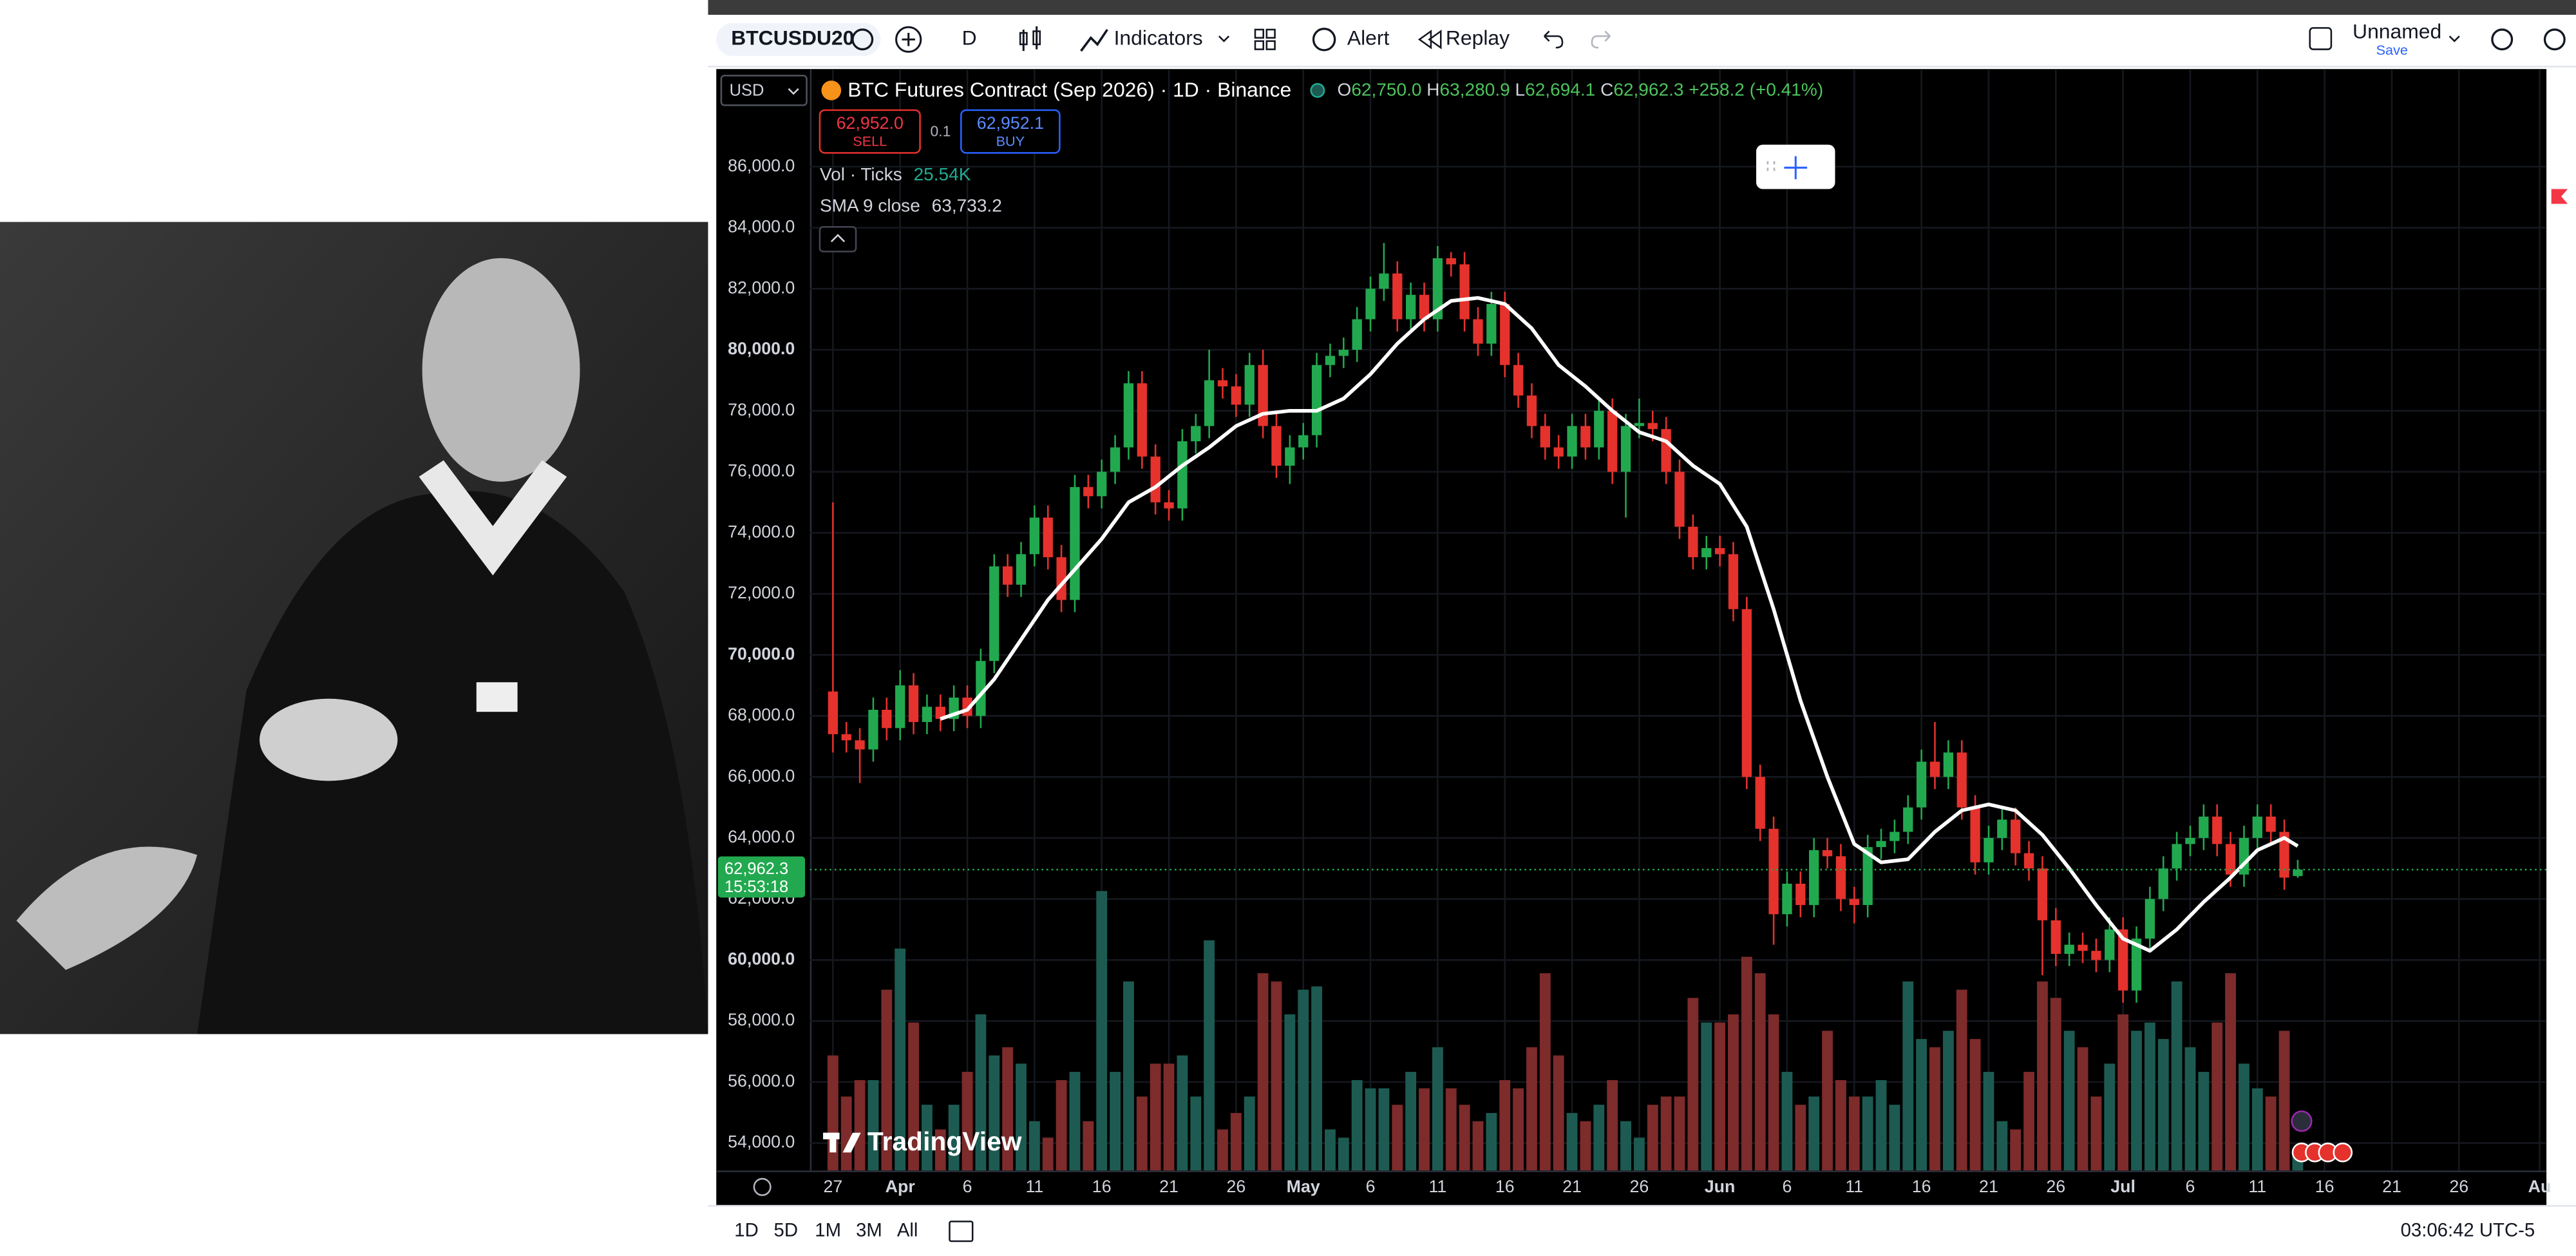  I want to click on currency-select, so click(764, 90).